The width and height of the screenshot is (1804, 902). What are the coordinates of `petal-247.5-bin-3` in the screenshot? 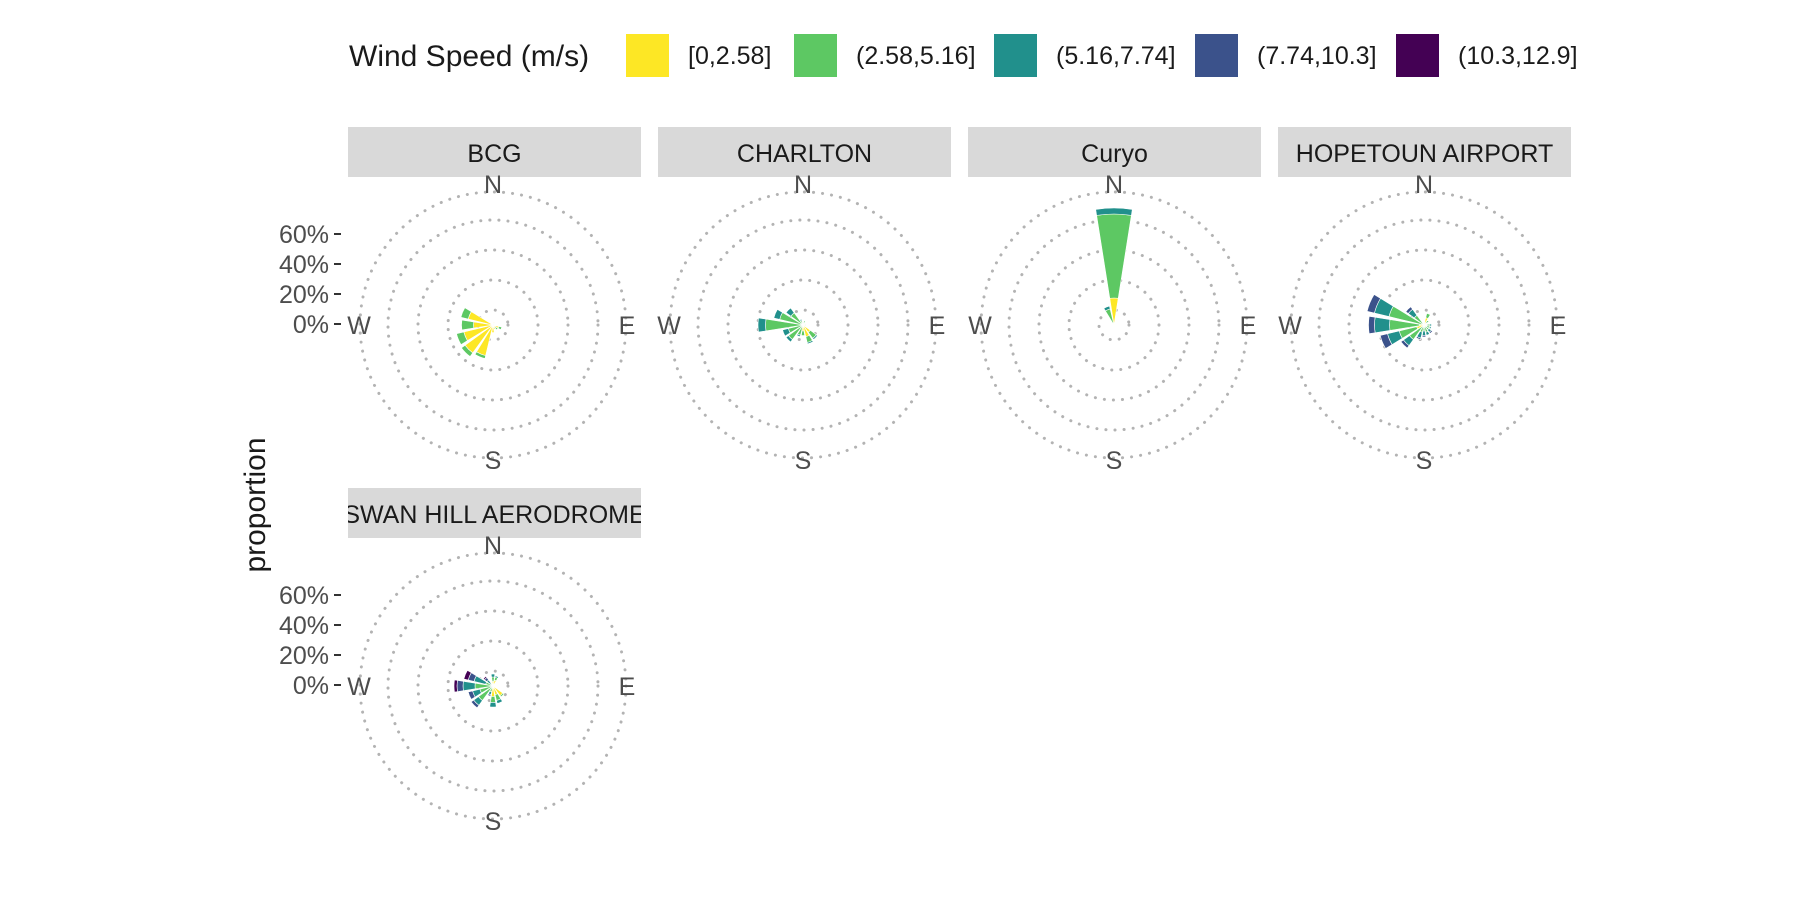 It's located at (786, 332).